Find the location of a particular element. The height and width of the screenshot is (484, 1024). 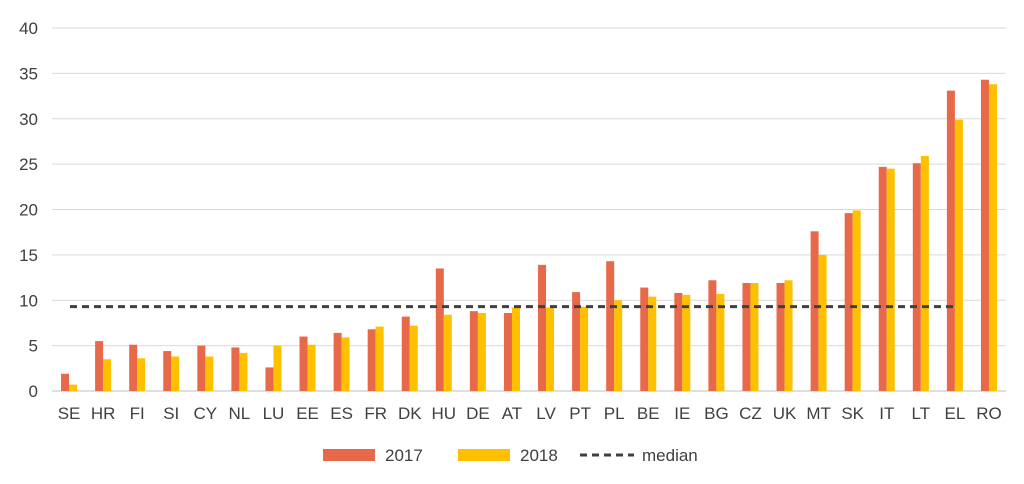

bar-2017-SE is located at coordinates (65, 382).